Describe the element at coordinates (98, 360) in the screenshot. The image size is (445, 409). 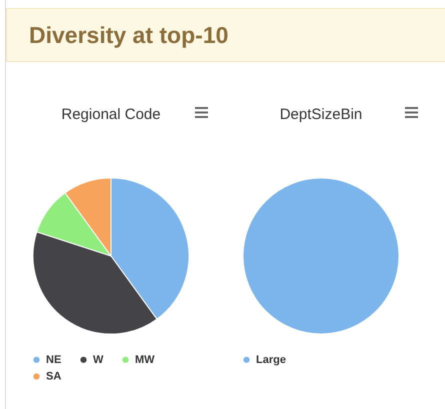
I see `legend-label: W` at that location.